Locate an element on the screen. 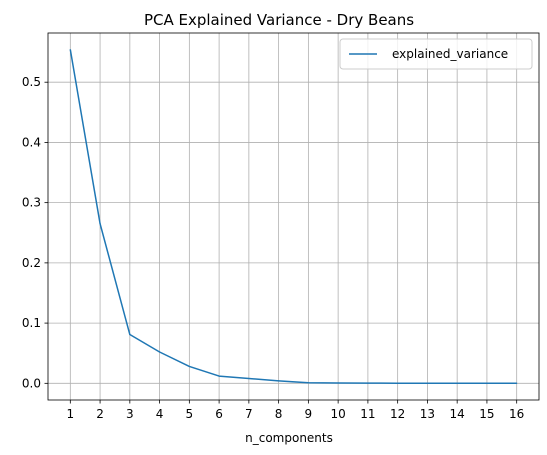 This screenshot has width=547, height=455. x-tick-label: 15 is located at coordinates (486, 414).